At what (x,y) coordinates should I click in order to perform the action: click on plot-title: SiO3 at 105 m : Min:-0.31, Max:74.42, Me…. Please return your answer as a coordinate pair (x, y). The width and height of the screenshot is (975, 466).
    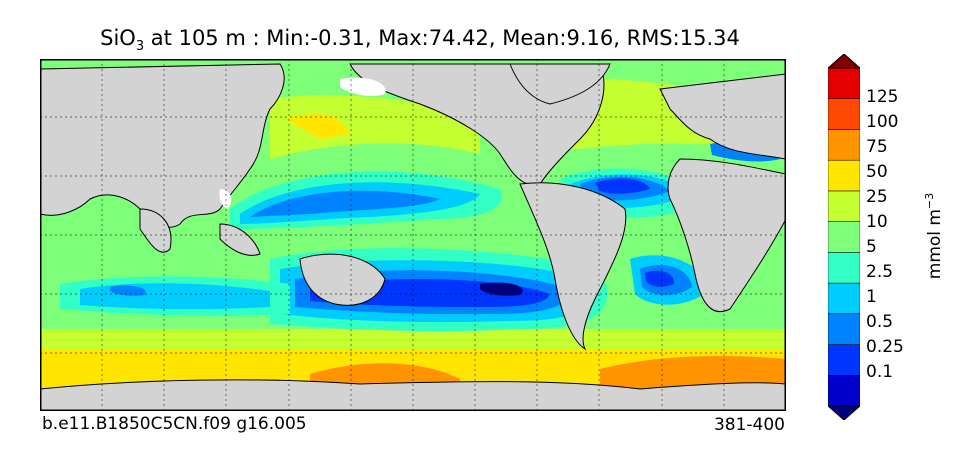
    Looking at the image, I should click on (420, 40).